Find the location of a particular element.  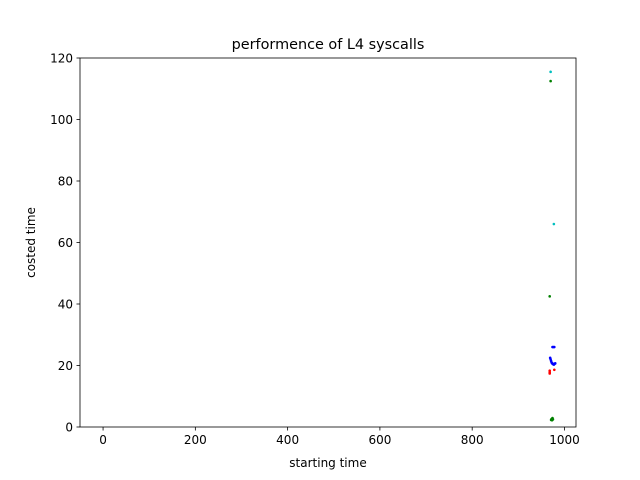

y-tick-label: 0 is located at coordinates (69, 427).